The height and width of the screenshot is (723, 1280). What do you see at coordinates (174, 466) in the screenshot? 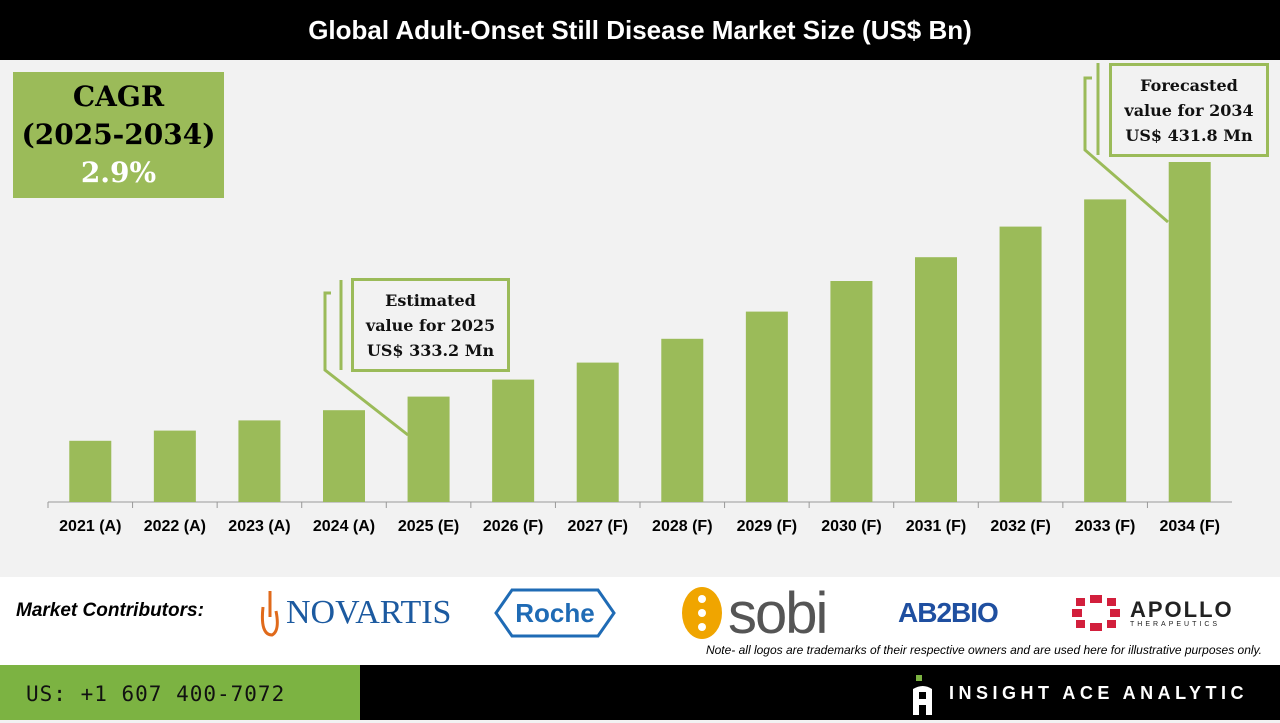
I see `bar-2022 (A)` at bounding box center [174, 466].